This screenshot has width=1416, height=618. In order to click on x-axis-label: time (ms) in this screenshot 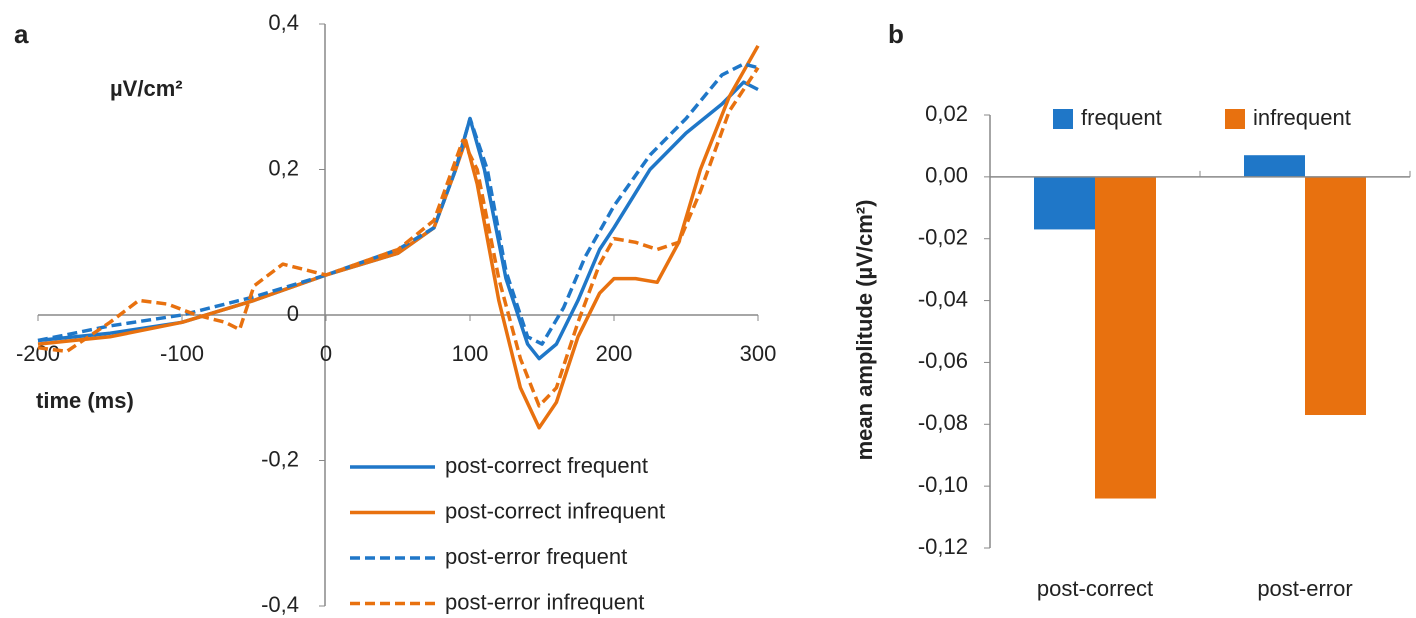, I will do `click(85, 400)`.